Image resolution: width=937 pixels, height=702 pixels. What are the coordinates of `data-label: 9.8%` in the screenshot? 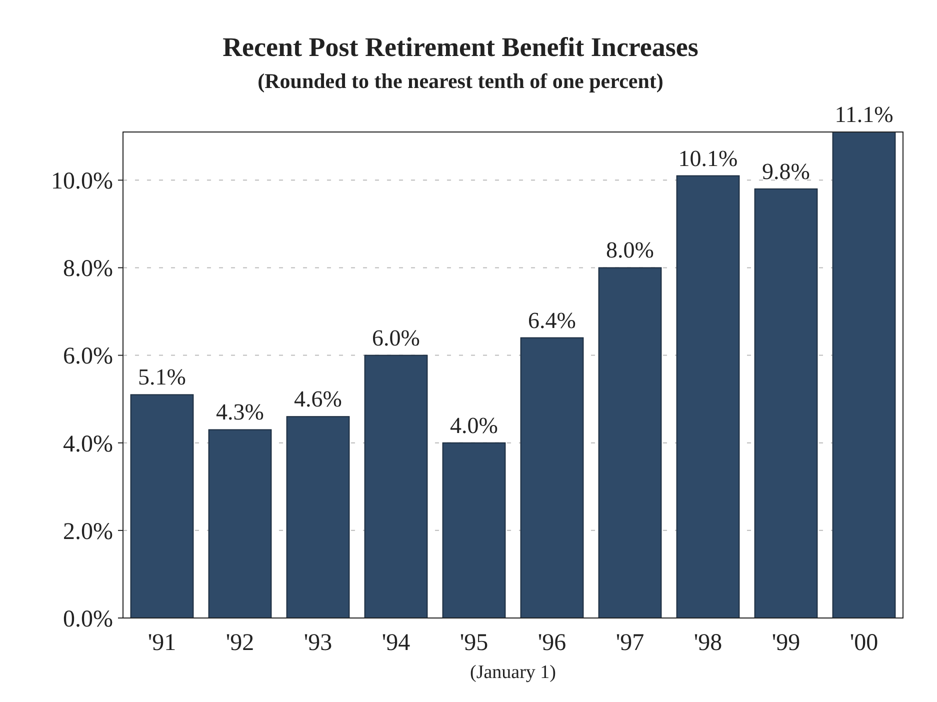 It's located at (786, 171).